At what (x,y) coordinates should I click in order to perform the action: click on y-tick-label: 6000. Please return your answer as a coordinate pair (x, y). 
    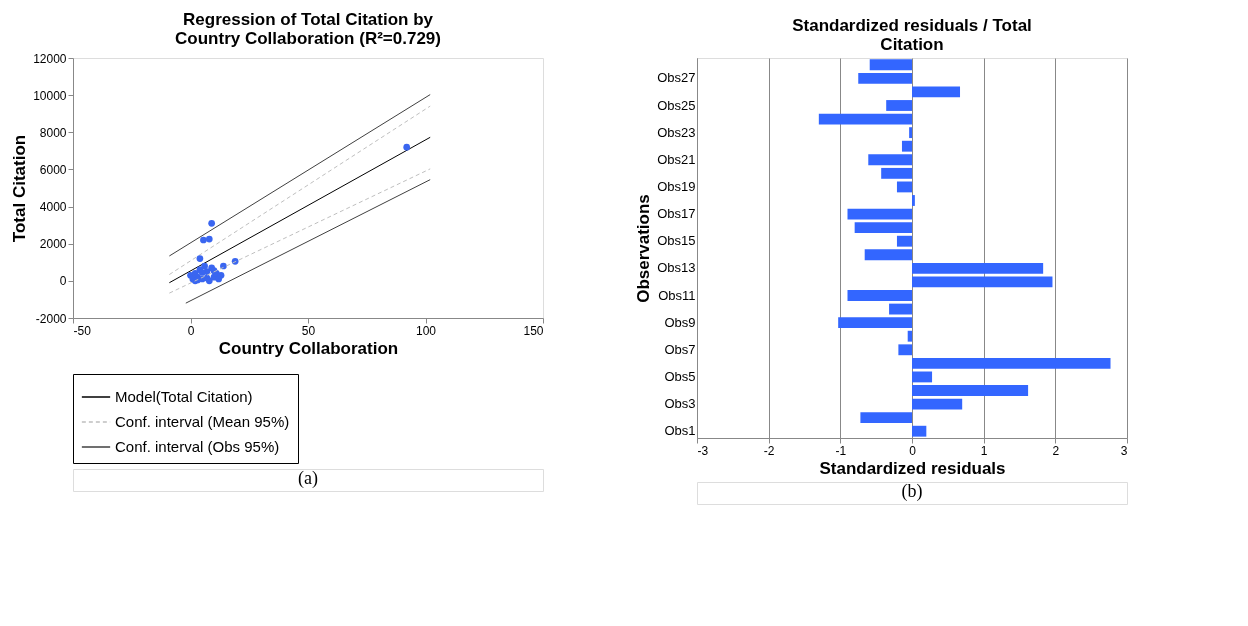
    Looking at the image, I should click on (53, 169).